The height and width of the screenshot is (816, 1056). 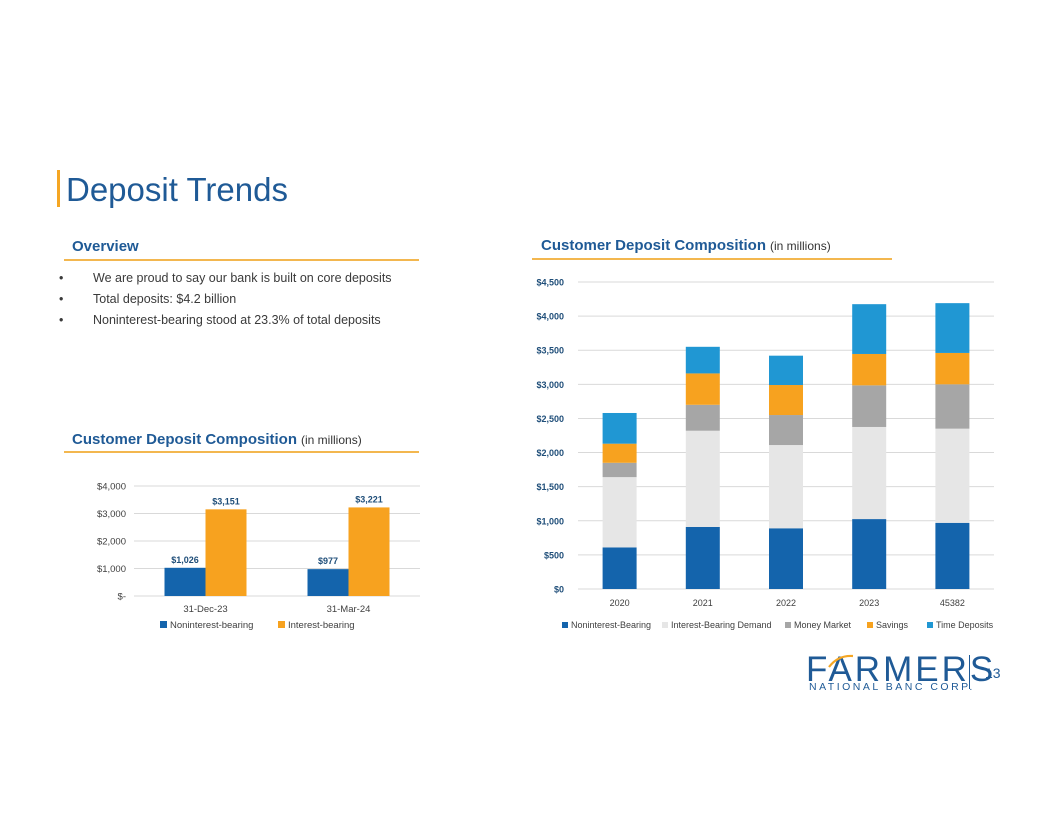 What do you see at coordinates (58, 188) in the screenshot?
I see `title-accent-bar` at bounding box center [58, 188].